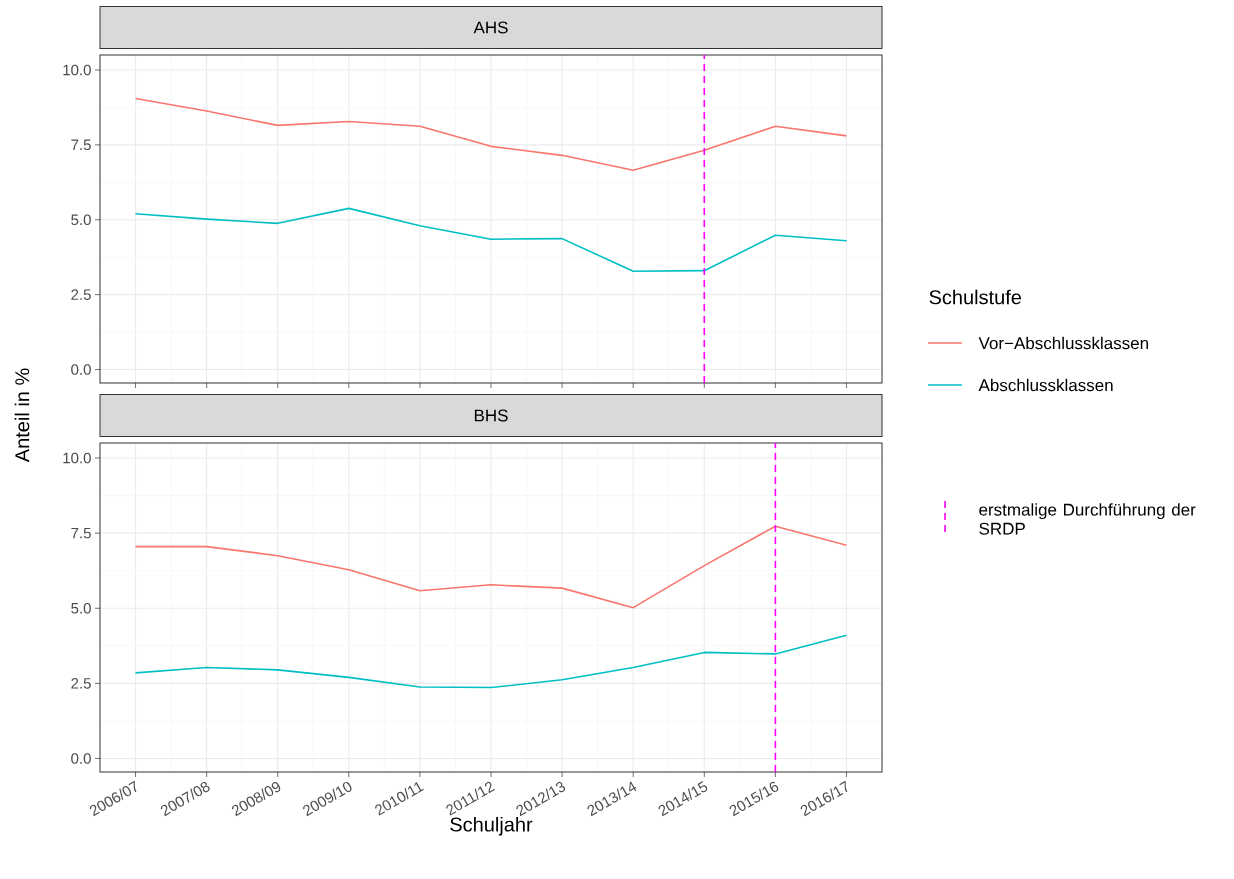 The image size is (1234, 879). I want to click on legend-label: Abschlussklassen, so click(1045, 385).